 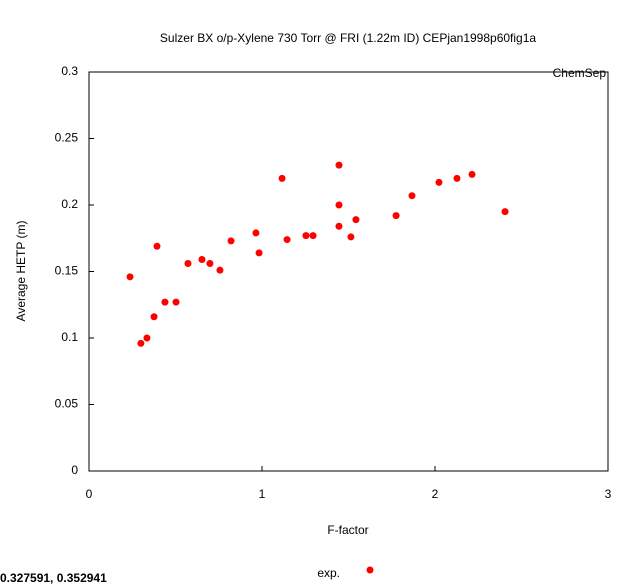 I want to click on x-tick-label: 1, so click(x=262, y=494).